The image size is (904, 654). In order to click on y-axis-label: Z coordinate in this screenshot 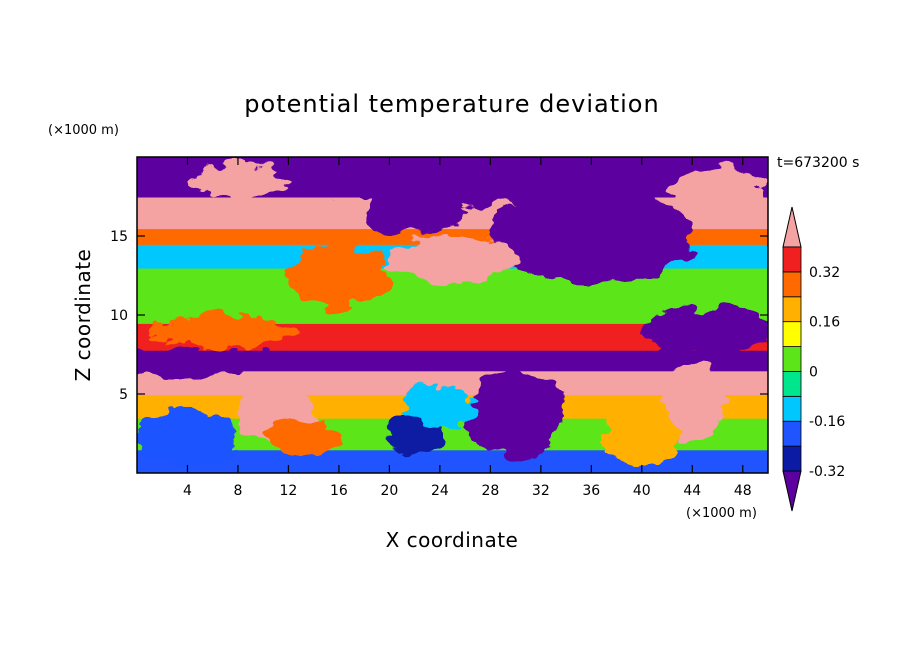, I will do `click(83, 315)`.